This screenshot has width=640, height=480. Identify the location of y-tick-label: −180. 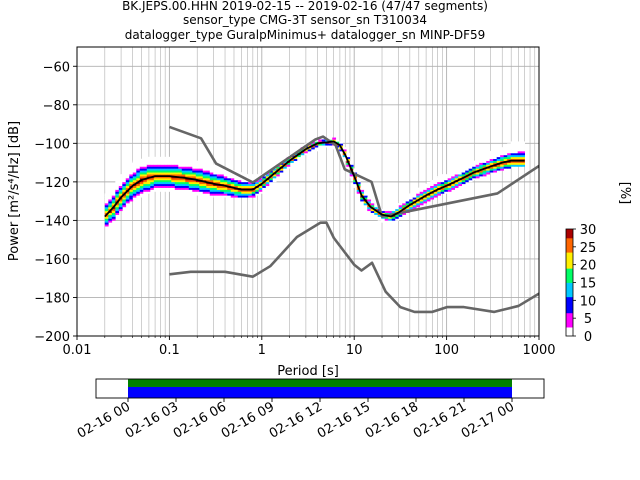
(52, 298).